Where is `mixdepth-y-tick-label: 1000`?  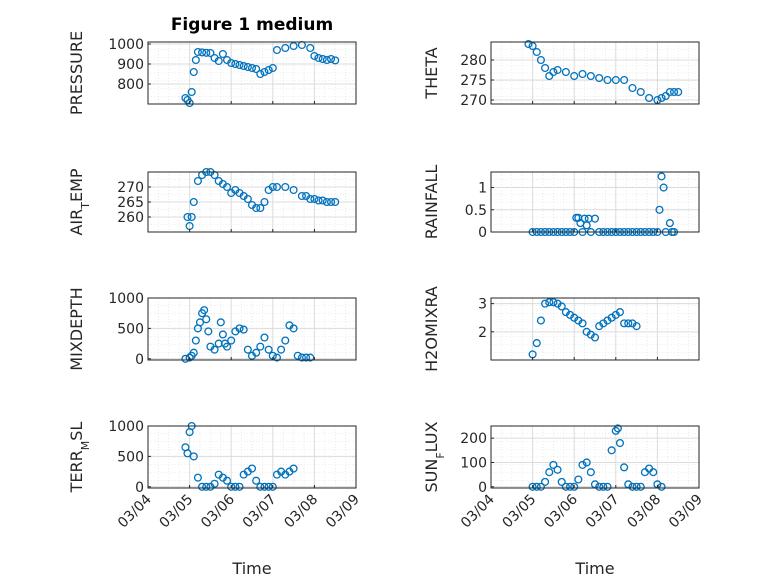
mixdepth-y-tick-label: 1000 is located at coordinates (126, 299).